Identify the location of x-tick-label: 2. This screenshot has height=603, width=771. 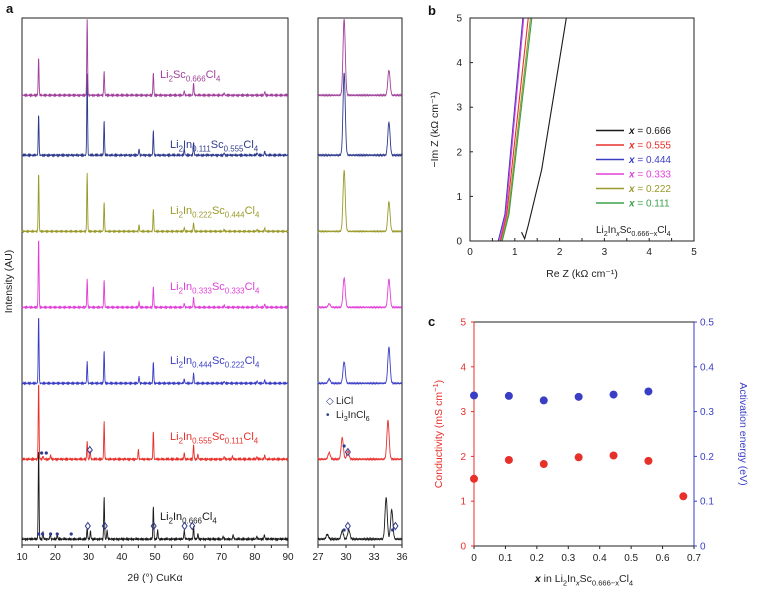
(560, 252).